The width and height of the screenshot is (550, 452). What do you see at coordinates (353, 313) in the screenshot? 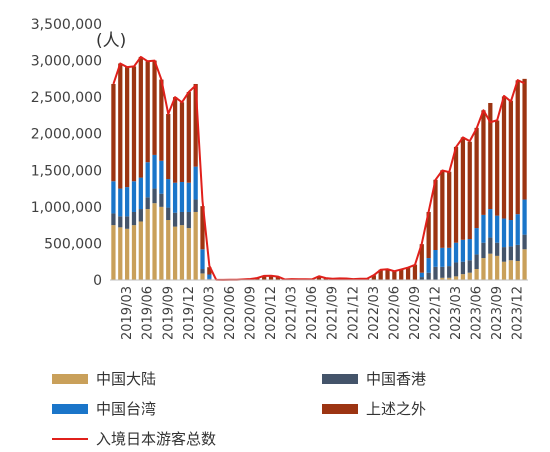
I see `x-tick-label: 2021/12` at bounding box center [353, 313].